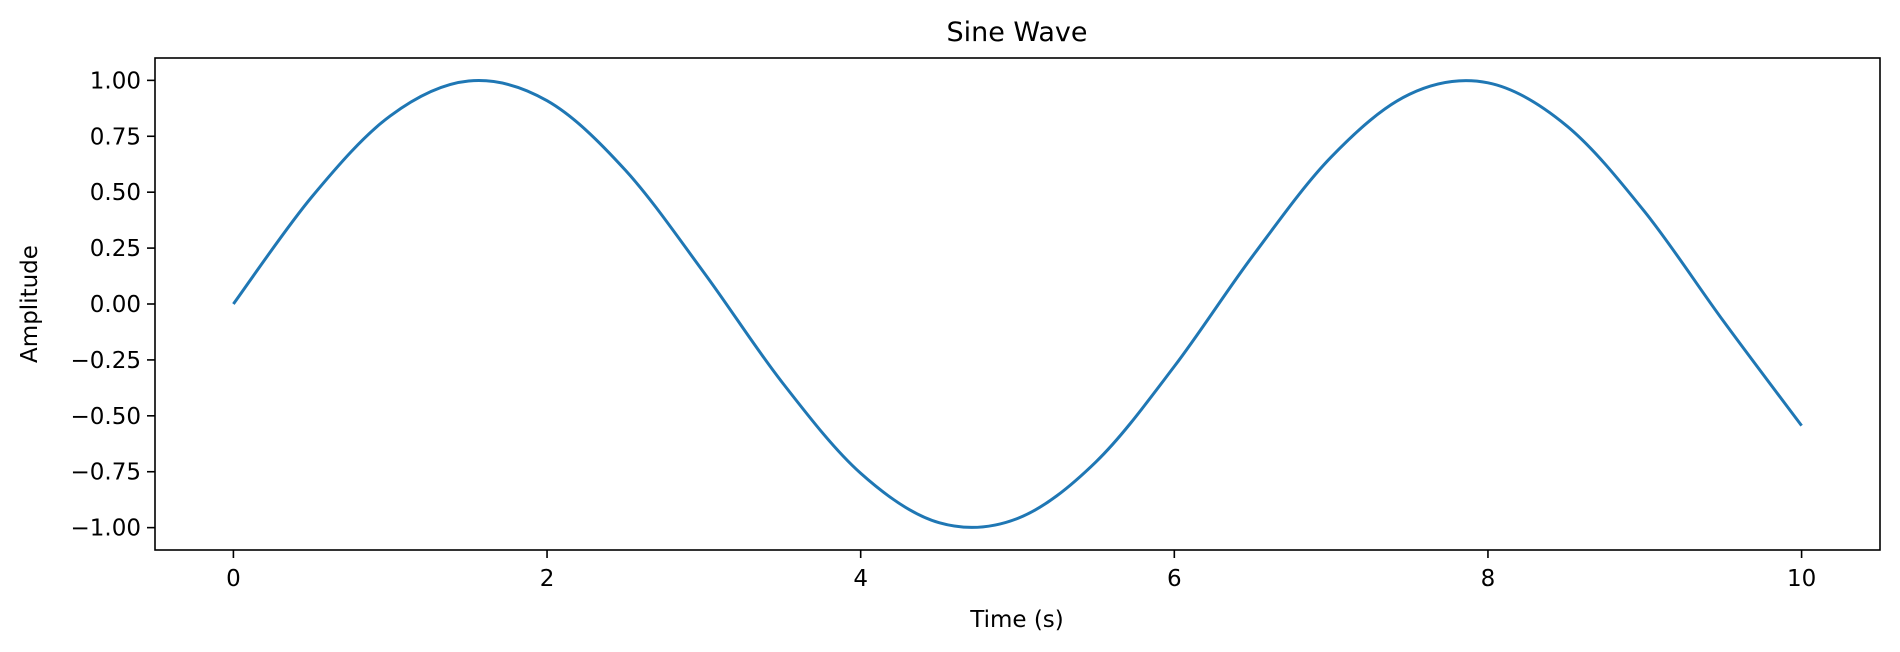  Describe the element at coordinates (1801, 579) in the screenshot. I see `x-tick-label: 10` at that location.